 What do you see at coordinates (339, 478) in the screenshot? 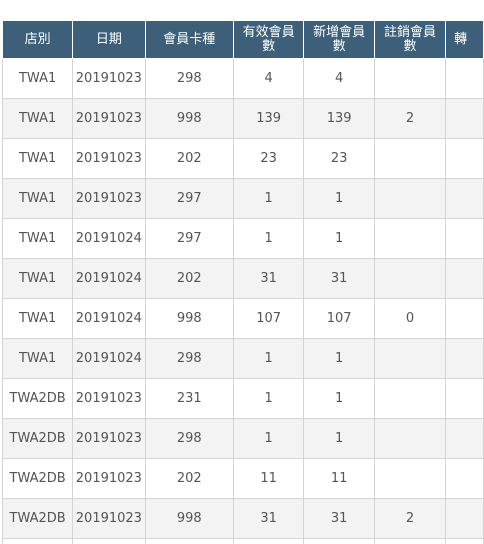
I see `cell-new: 11` at bounding box center [339, 478].